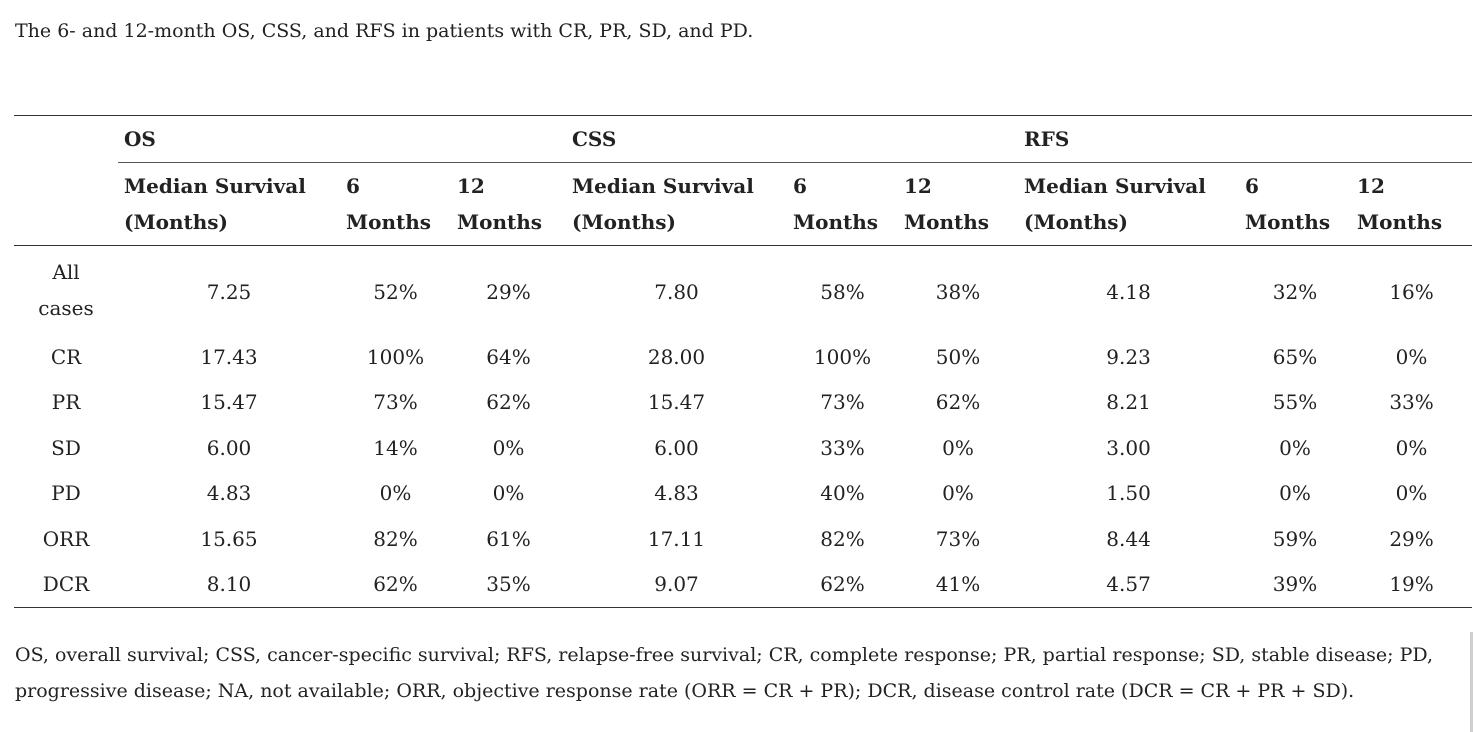 Image resolution: width=1473 pixels, height=732 pixels. Describe the element at coordinates (792, 139) in the screenshot. I see `group-header-css: CSS` at that location.